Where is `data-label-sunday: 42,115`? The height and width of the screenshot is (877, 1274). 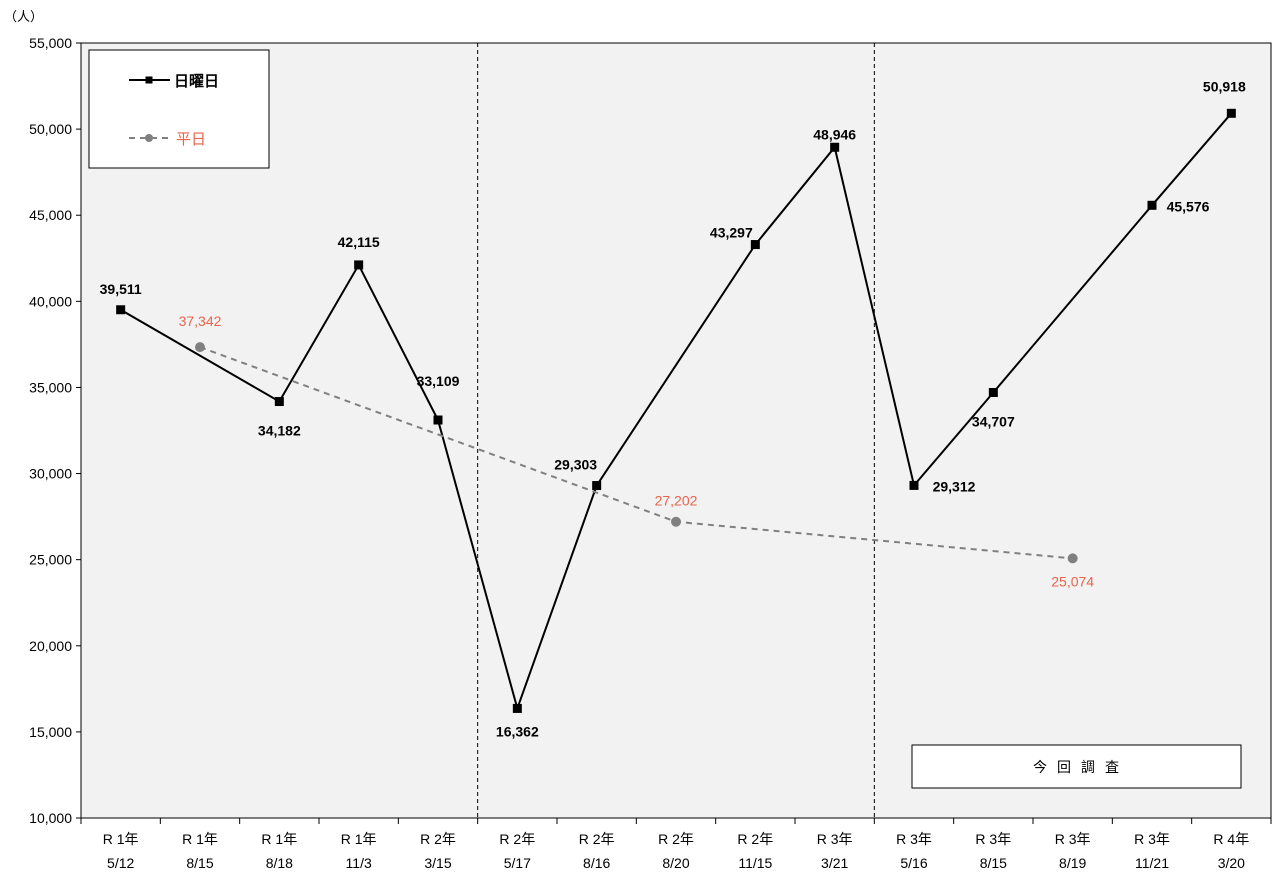 data-label-sunday: 42,115 is located at coordinates (359, 242).